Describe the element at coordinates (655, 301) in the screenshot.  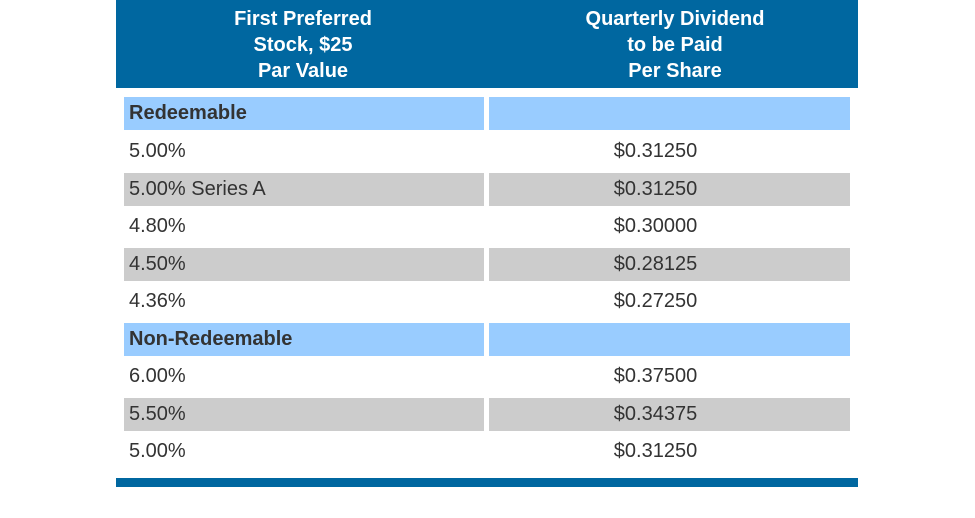
I see `row-value: $0.27250` at that location.